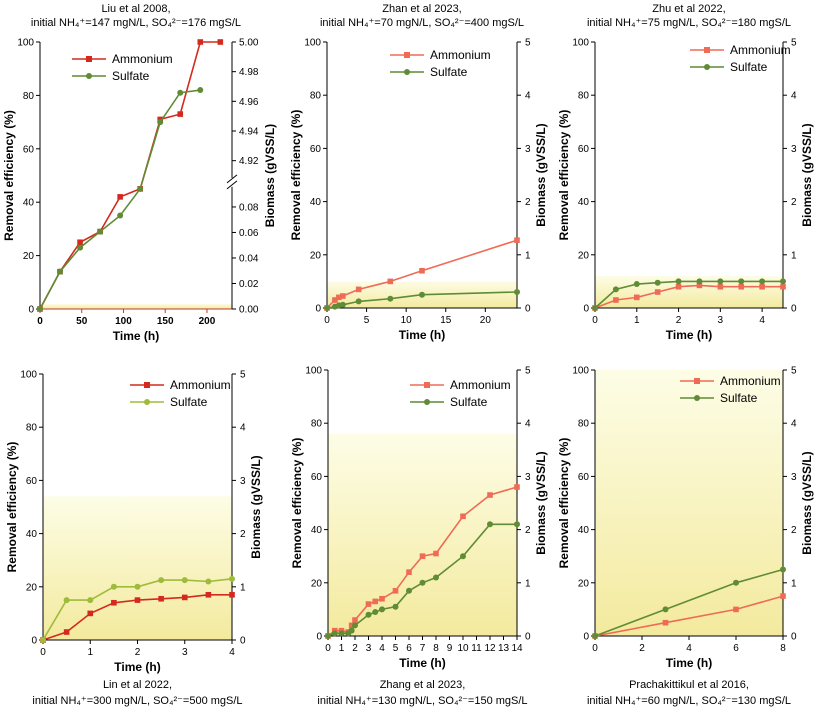 The width and height of the screenshot is (817, 713). What do you see at coordinates (249, 258) in the screenshot?
I see `y2-tick-label: 0.04` at bounding box center [249, 258].